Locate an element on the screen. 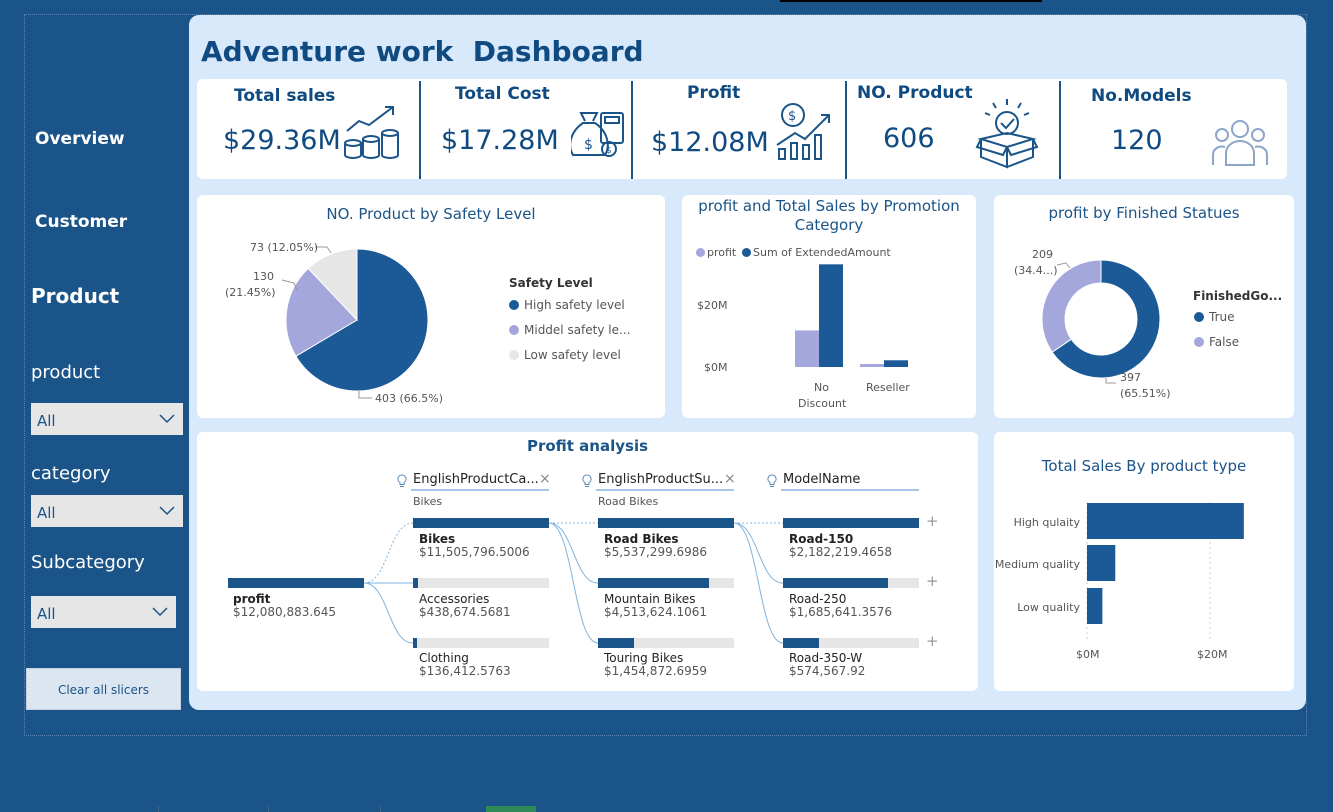  leader-line is located at coordinates (365, 395).